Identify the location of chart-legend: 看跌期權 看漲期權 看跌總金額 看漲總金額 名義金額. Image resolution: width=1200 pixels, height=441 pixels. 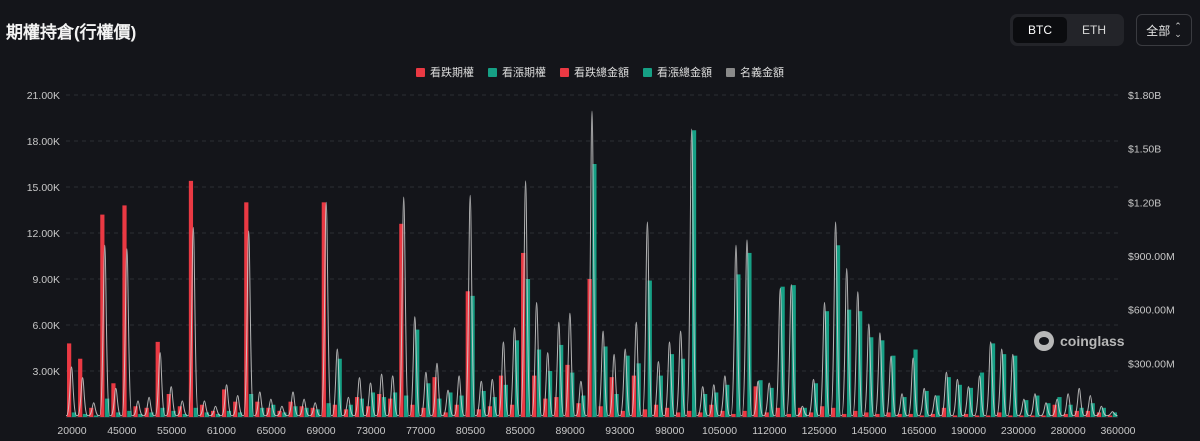
(600, 72).